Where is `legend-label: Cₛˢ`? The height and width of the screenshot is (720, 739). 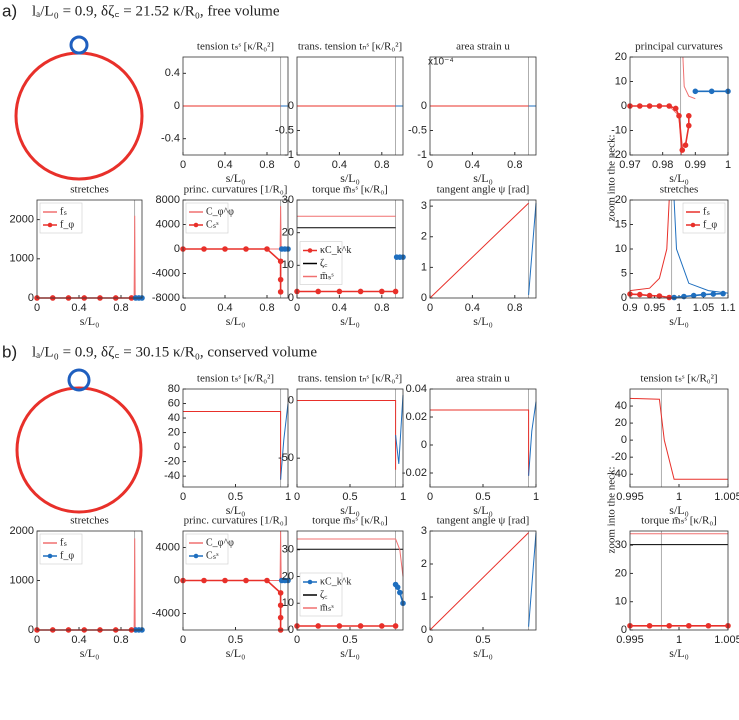 legend-label: Cₛˢ is located at coordinates (212, 555).